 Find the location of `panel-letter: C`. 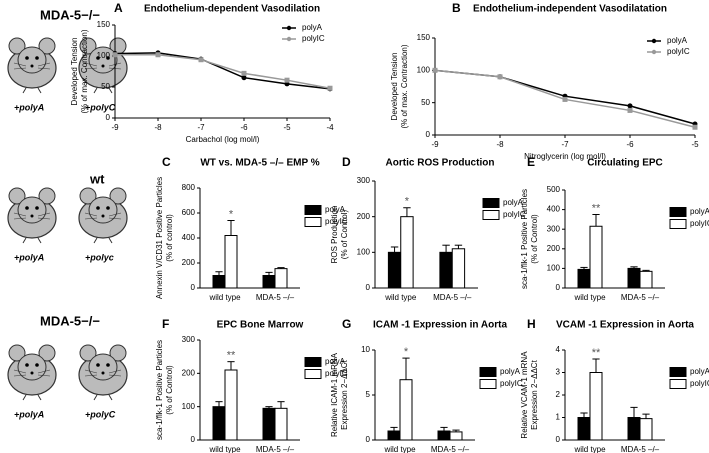

panel-letter: C is located at coordinates (166, 162).